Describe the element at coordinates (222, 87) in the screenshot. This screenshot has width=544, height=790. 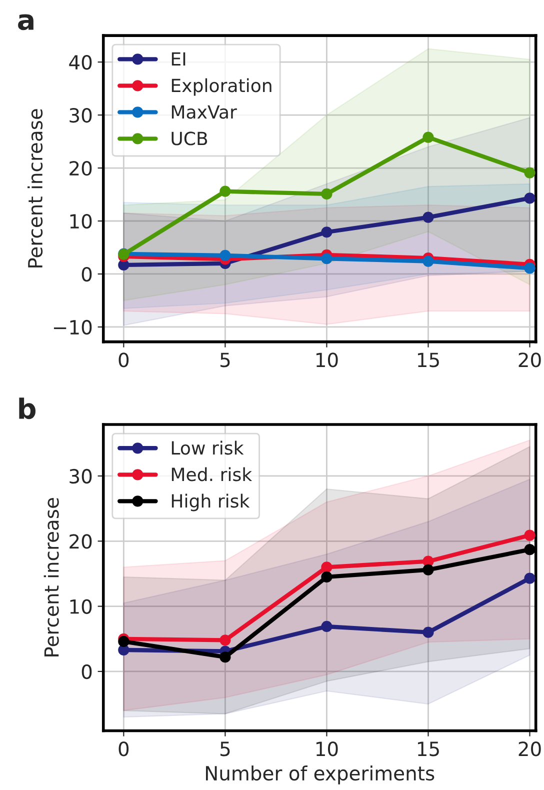
I see `legend-label: Exploration` at that location.